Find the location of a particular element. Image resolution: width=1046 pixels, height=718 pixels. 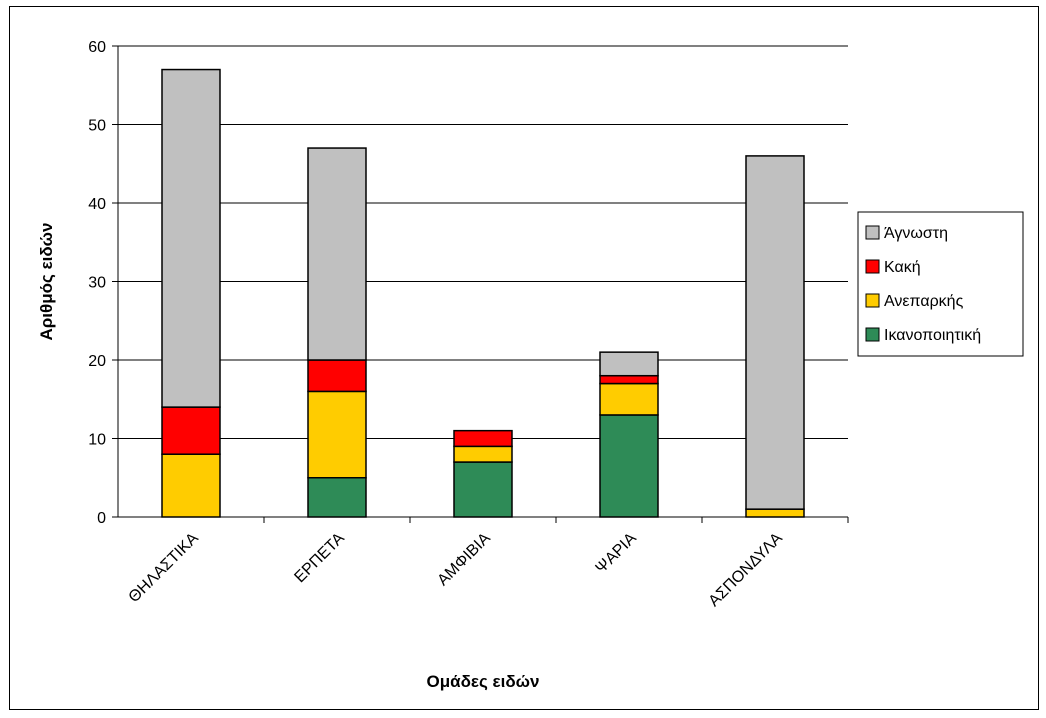

x-axis-title: Ομάδες ειδών is located at coordinates (483, 681).